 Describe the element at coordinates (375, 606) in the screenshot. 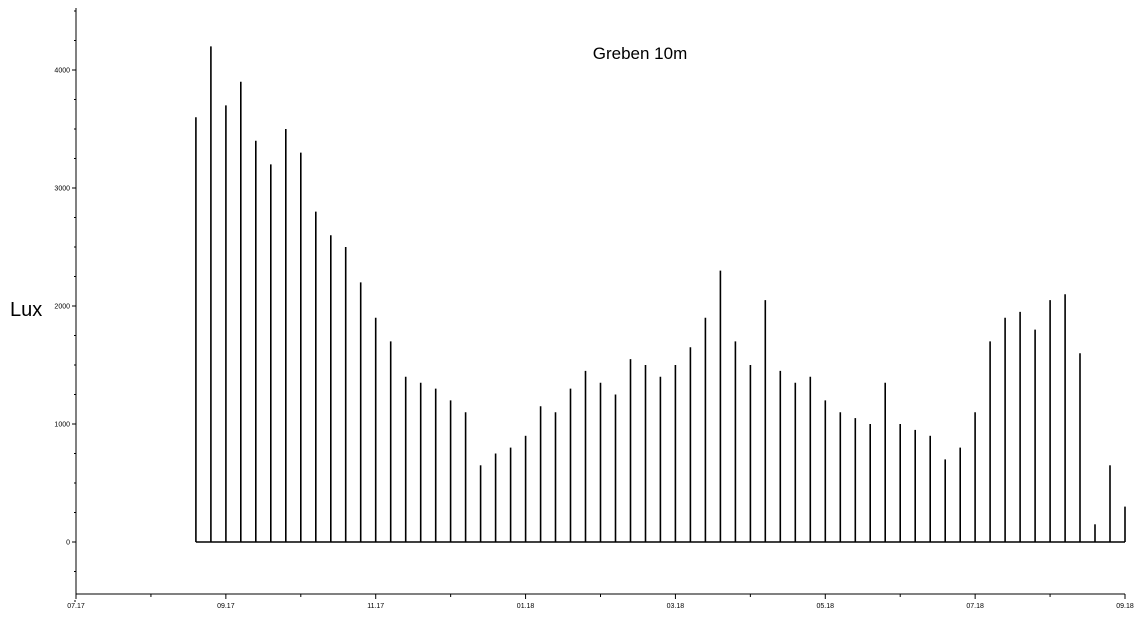

I see `x-tick-label: 11.17` at that location.